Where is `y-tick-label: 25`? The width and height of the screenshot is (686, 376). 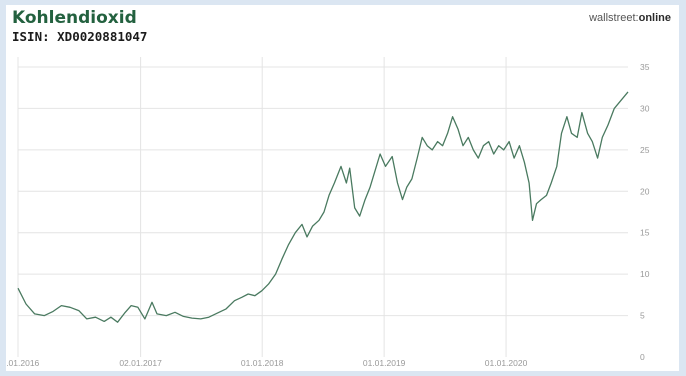 y-tick-label: 25 is located at coordinates (645, 150).